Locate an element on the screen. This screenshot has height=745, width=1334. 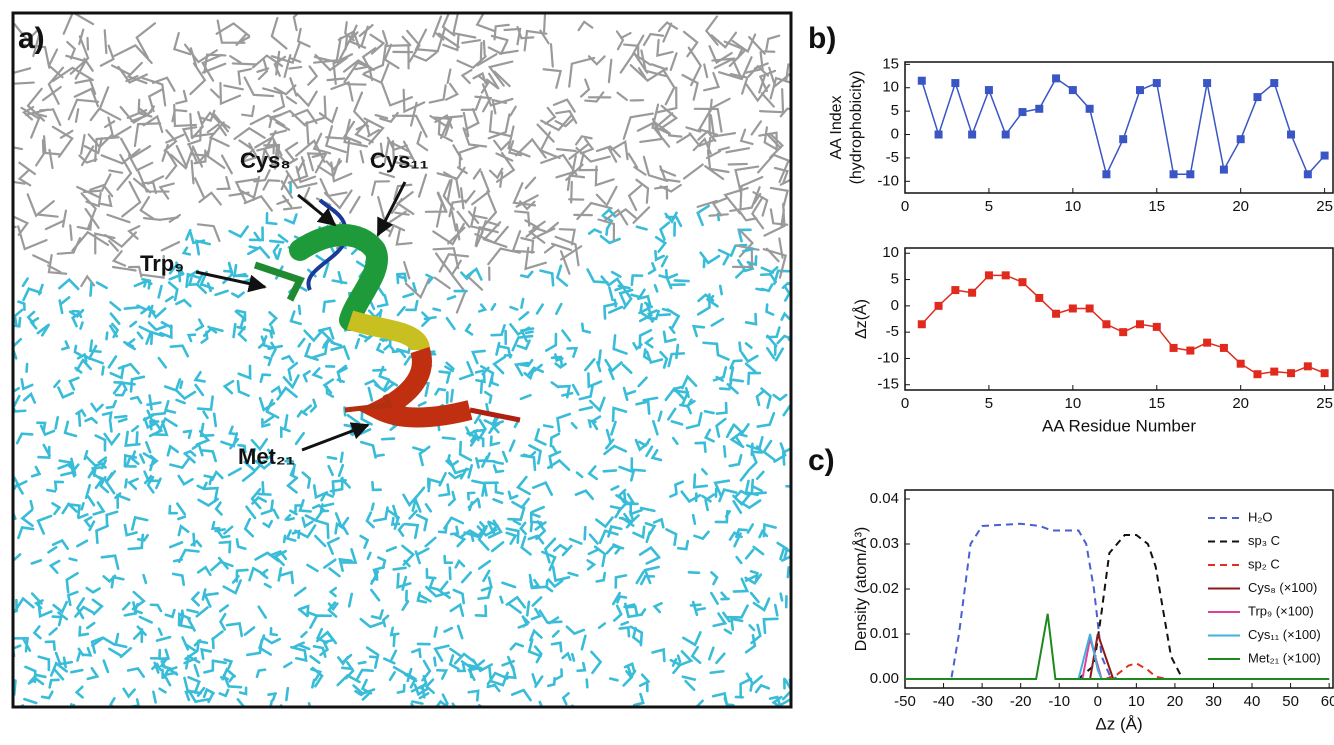
panel-label: b) is located at coordinates (822, 38).